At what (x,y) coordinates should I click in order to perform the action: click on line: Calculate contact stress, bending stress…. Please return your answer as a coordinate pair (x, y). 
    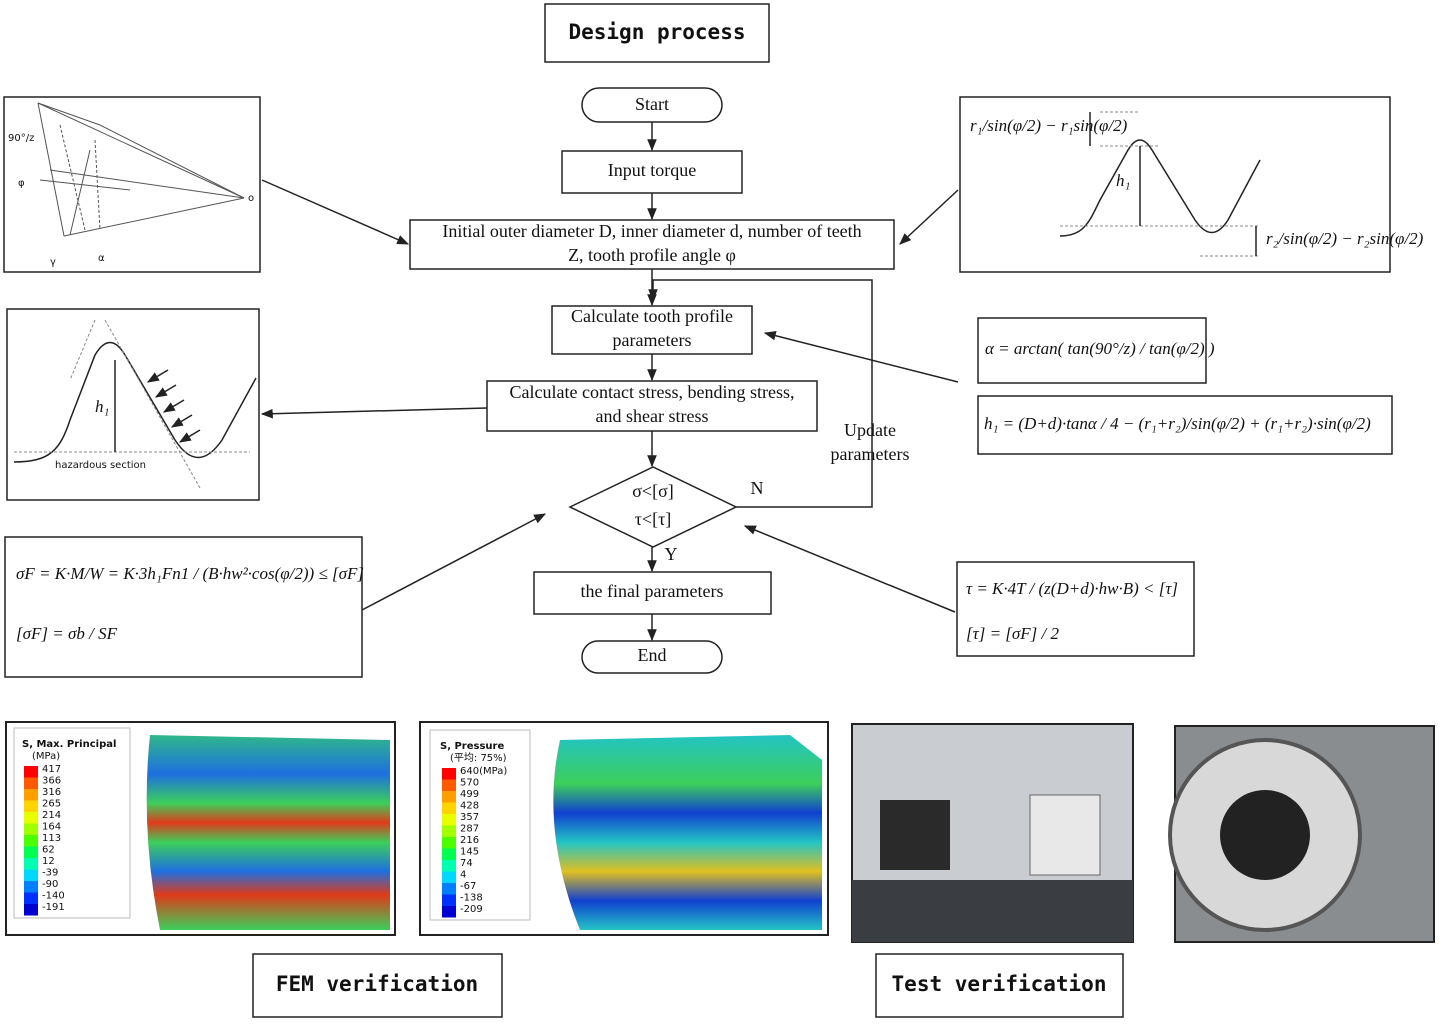
    Looking at the image, I should click on (652, 392).